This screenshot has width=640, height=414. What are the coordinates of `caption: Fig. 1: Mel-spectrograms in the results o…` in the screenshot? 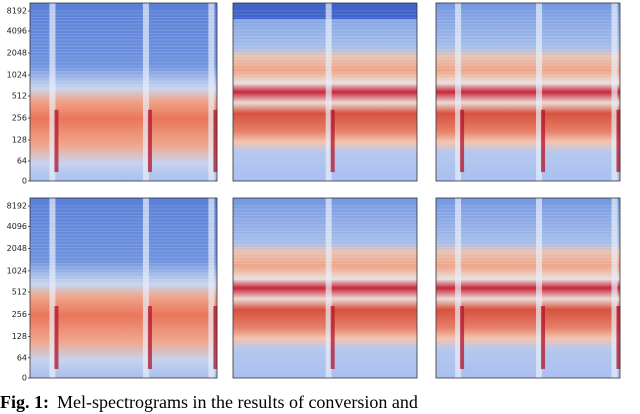 It's located at (209, 402).